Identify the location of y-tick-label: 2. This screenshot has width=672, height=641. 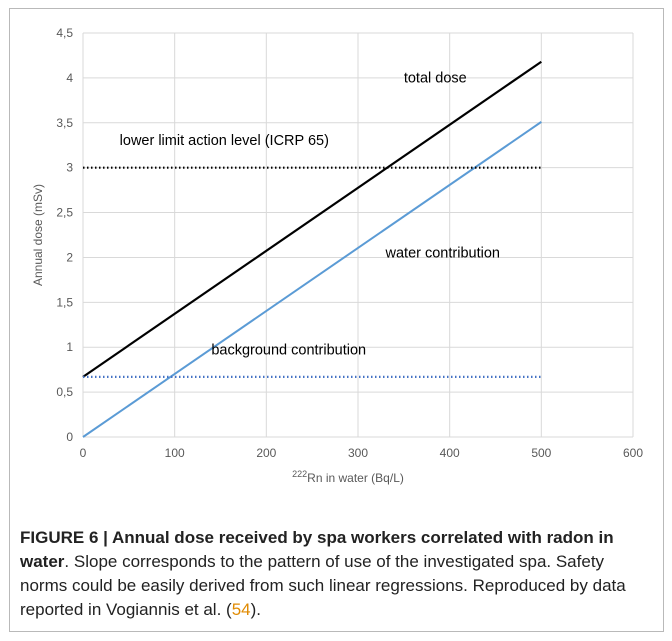
(69, 257).